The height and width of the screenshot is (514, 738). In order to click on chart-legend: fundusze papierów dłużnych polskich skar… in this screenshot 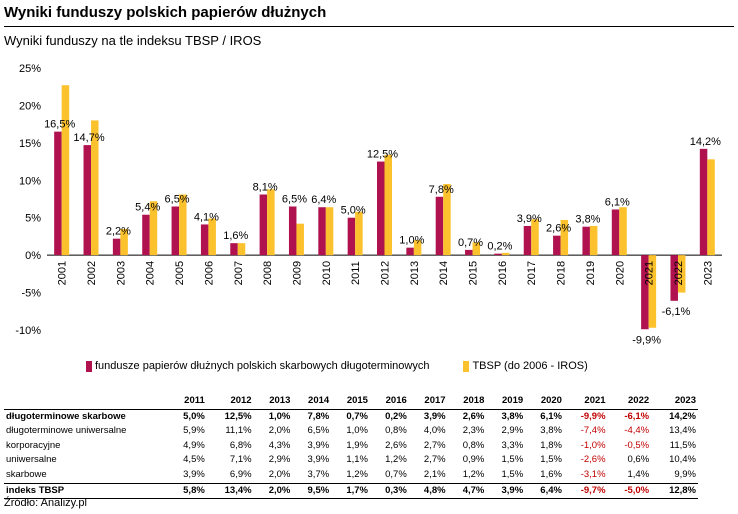, I will do `click(337, 366)`.